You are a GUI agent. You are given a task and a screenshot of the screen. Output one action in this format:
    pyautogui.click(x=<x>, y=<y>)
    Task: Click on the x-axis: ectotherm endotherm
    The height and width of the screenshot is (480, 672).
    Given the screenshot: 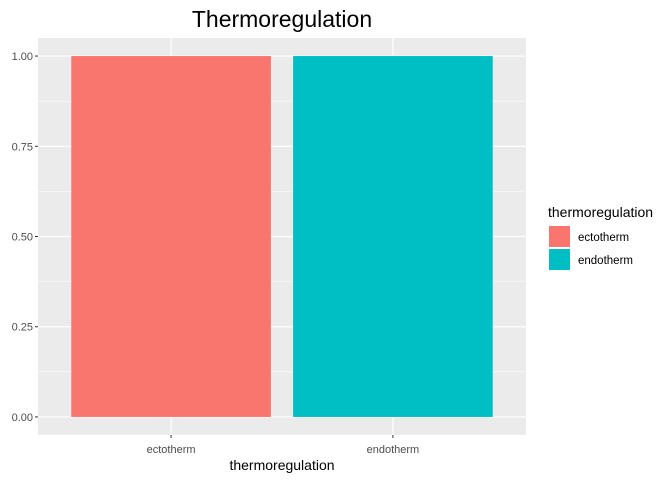 What is the action you would take?
    pyautogui.click(x=283, y=445)
    